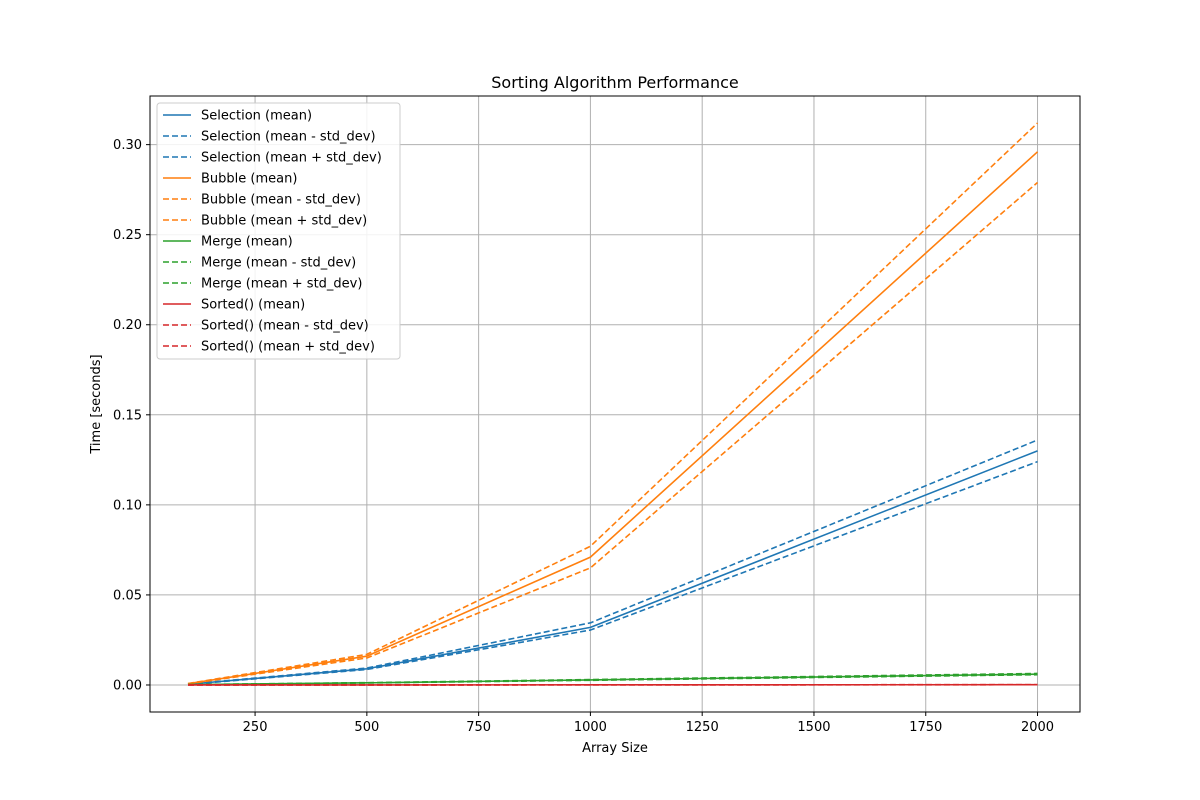  I want to click on x-tick-label: 1500, so click(813, 727).